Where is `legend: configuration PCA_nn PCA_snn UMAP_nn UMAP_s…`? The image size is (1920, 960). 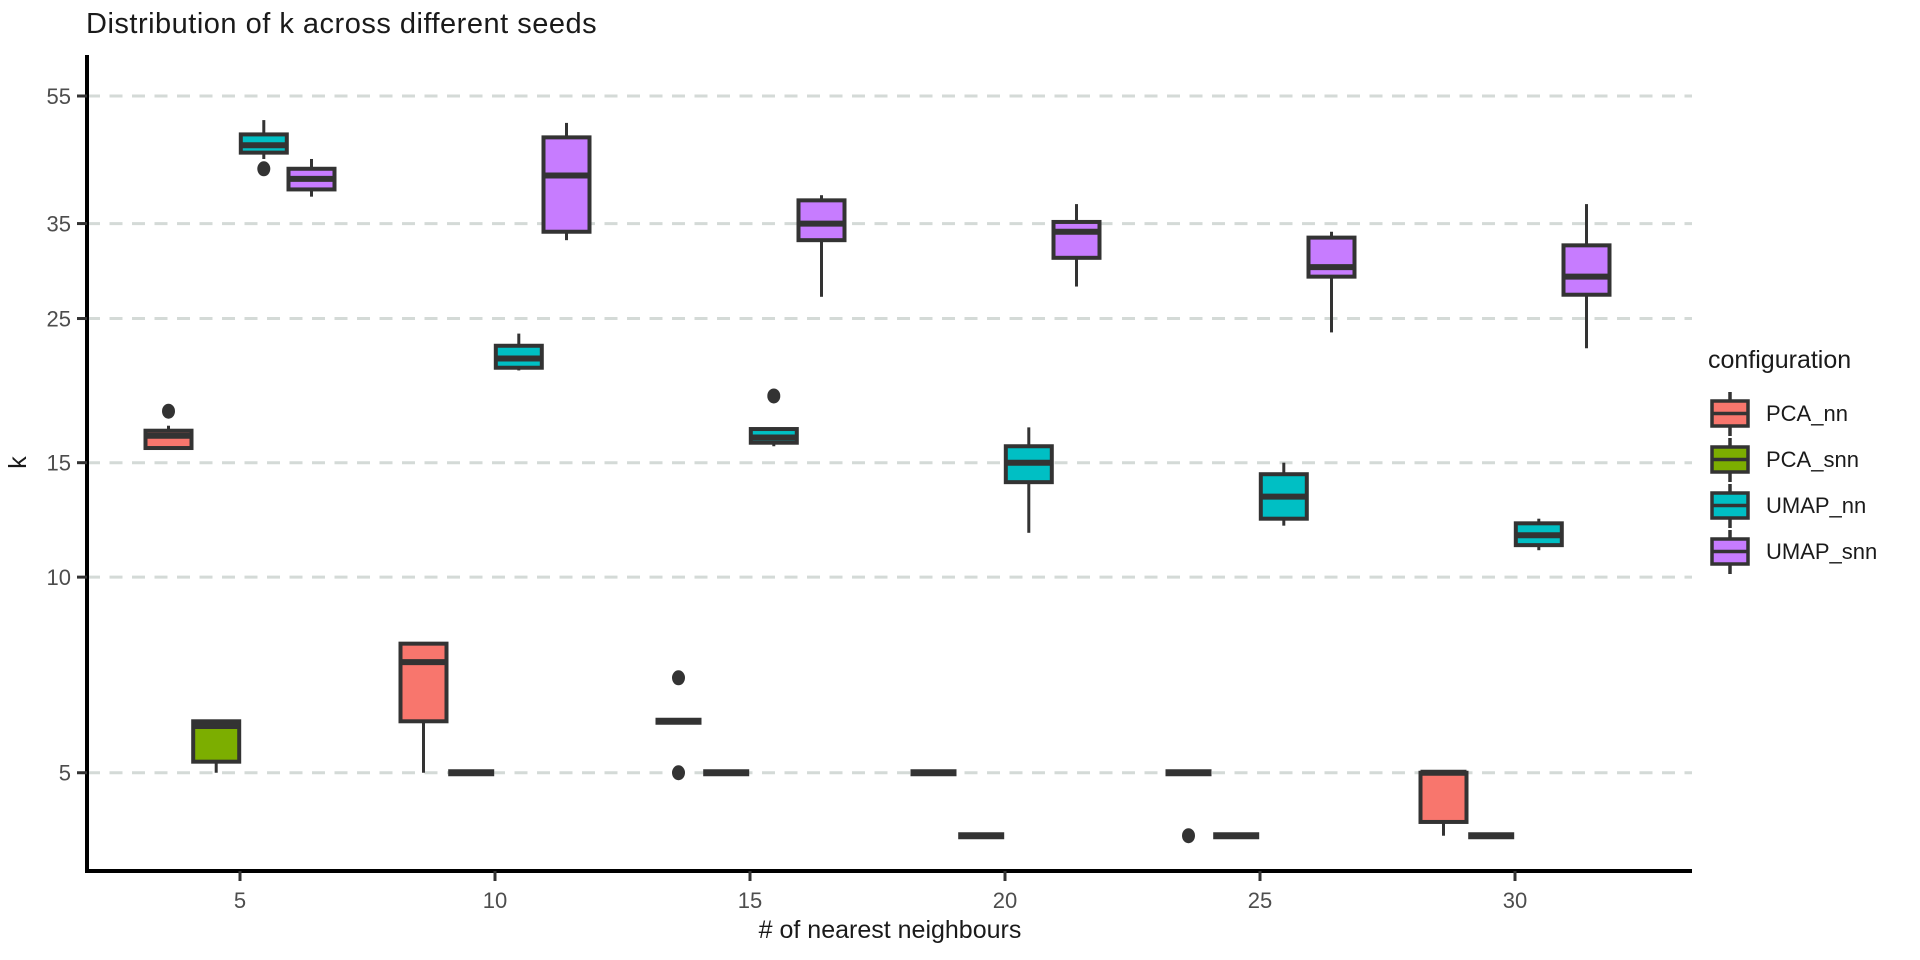
legend: configuration PCA_nn PCA_snn UMAP_nn UMAP_s… is located at coordinates (1813, 460).